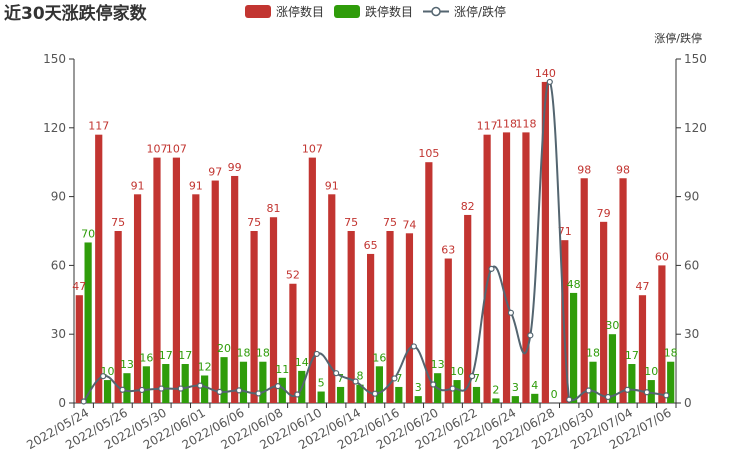 The height and width of the screenshot is (467, 750). What do you see at coordinates (379, 357) in the screenshot?
I see `data-label-limit-down: 16` at bounding box center [379, 357].